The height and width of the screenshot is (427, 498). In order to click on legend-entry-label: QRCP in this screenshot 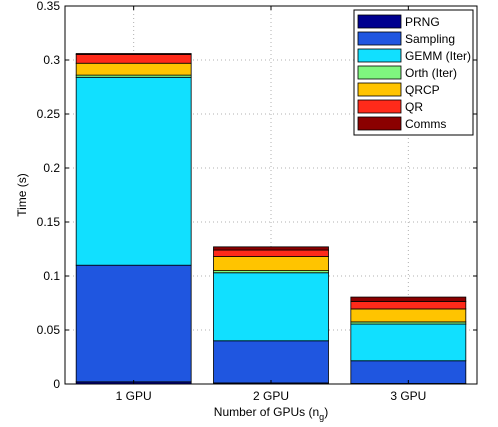, I will do `click(422, 90)`.